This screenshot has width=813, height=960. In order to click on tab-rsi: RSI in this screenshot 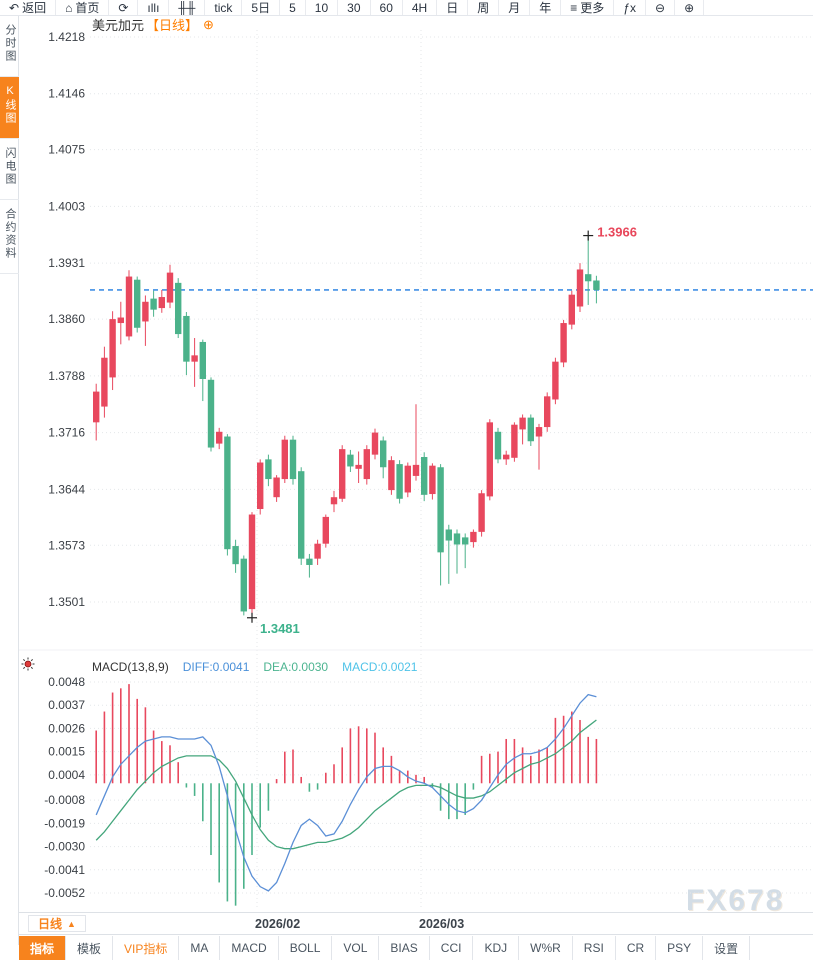, I will do `click(594, 948)`.